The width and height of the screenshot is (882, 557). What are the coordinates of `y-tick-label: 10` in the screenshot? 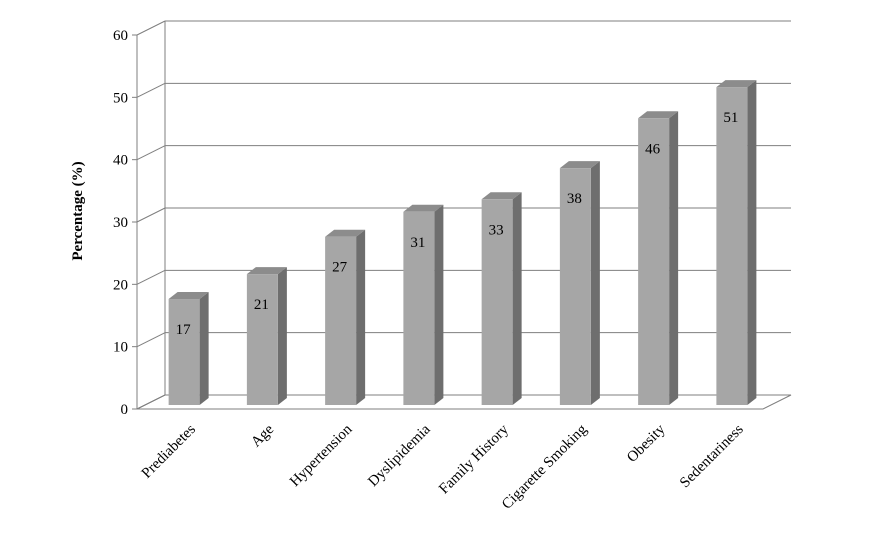 It's located at (120, 348).